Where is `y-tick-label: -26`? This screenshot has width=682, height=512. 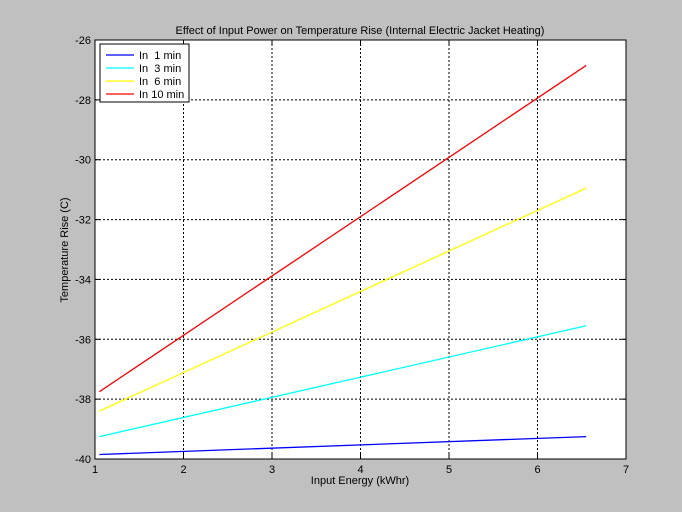
y-tick-label: -26 is located at coordinates (83, 41).